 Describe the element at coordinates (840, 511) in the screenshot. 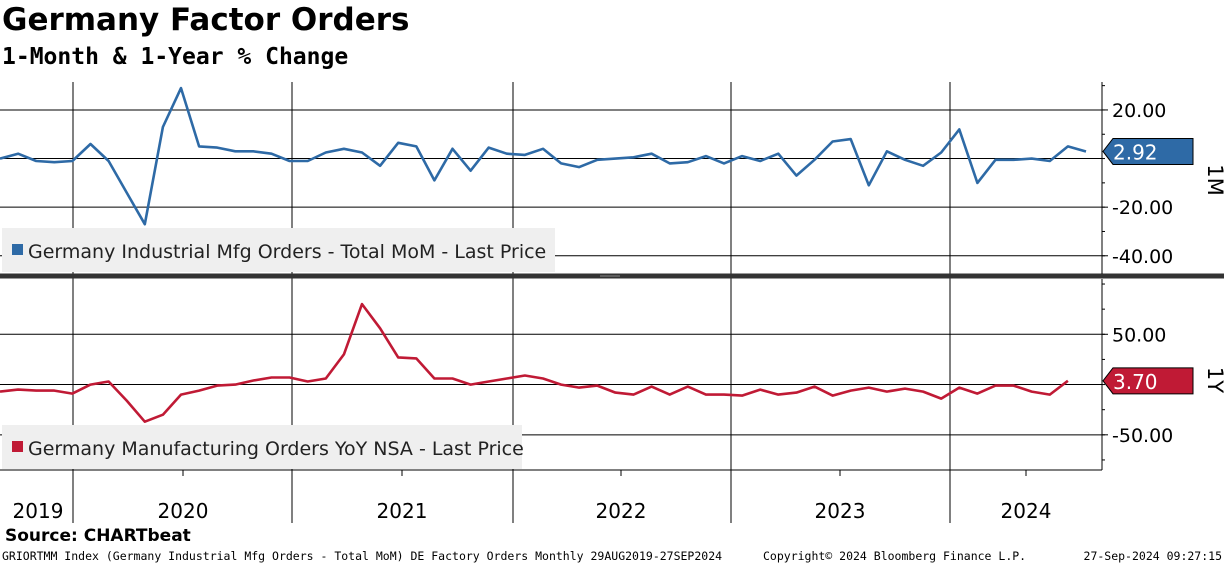

I see `x-tick-label: 2023` at that location.